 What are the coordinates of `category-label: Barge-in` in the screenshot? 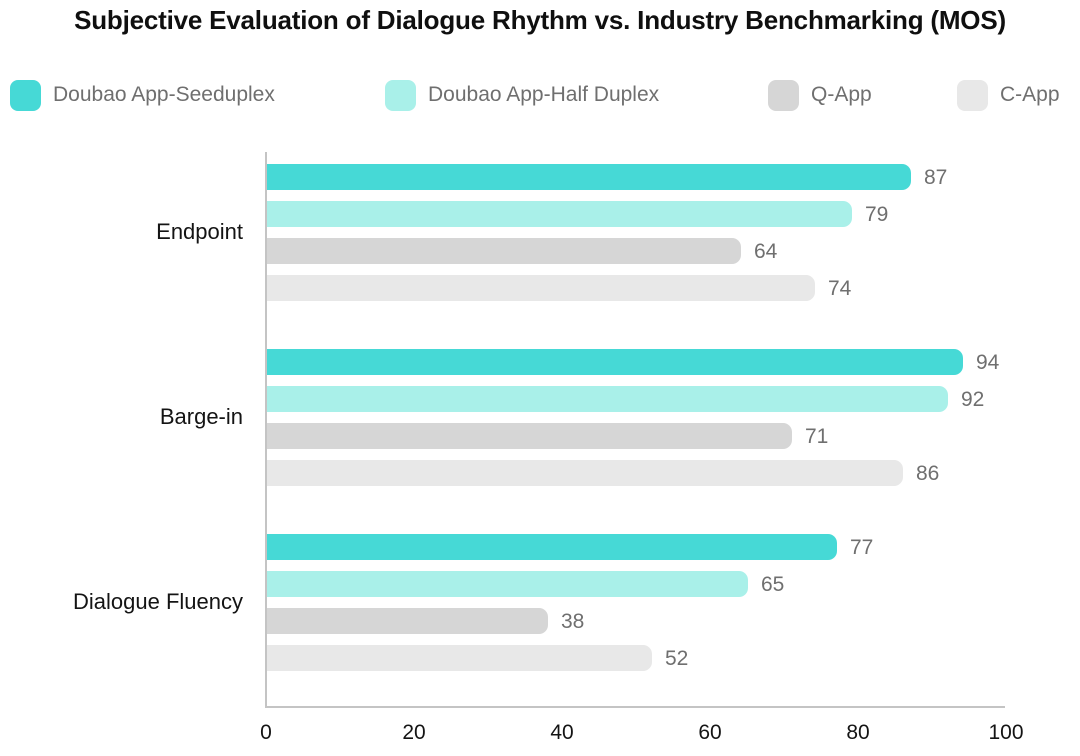 It's located at (201, 416).